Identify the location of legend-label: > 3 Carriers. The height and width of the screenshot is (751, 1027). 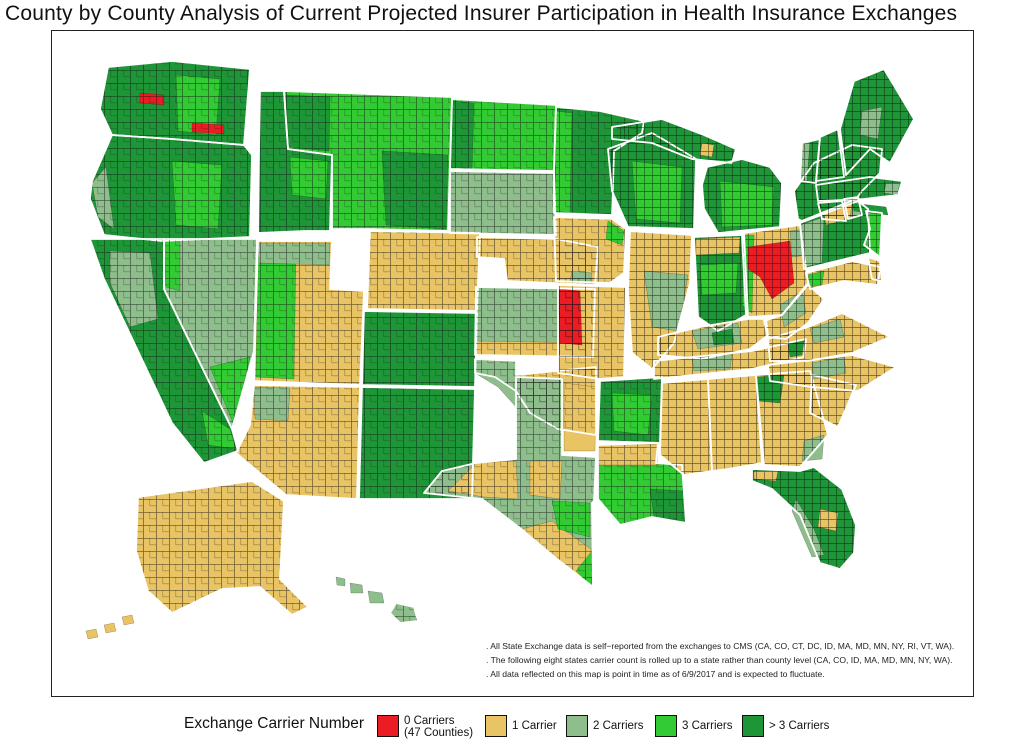
(799, 726).